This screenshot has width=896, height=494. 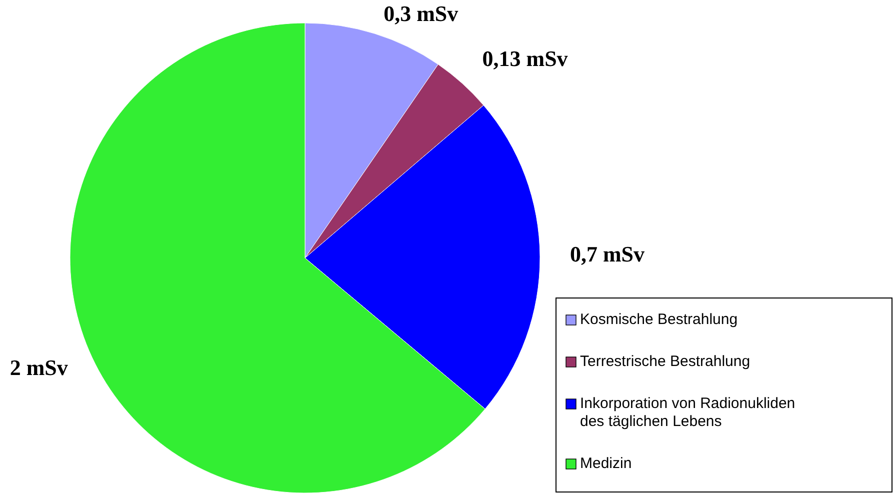 What do you see at coordinates (688, 412) in the screenshot?
I see `legend-label: Inkorporation von Radionukliden des täglichen Lebens` at bounding box center [688, 412].